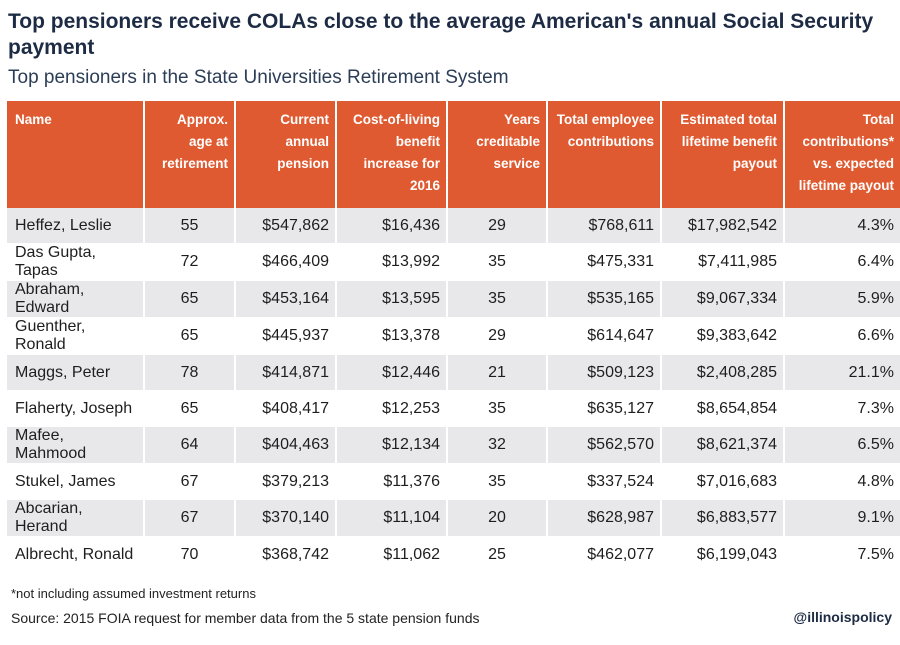 The height and width of the screenshot is (645, 900). I want to click on cell-name: Mafee, Mahmood, so click(76, 445).